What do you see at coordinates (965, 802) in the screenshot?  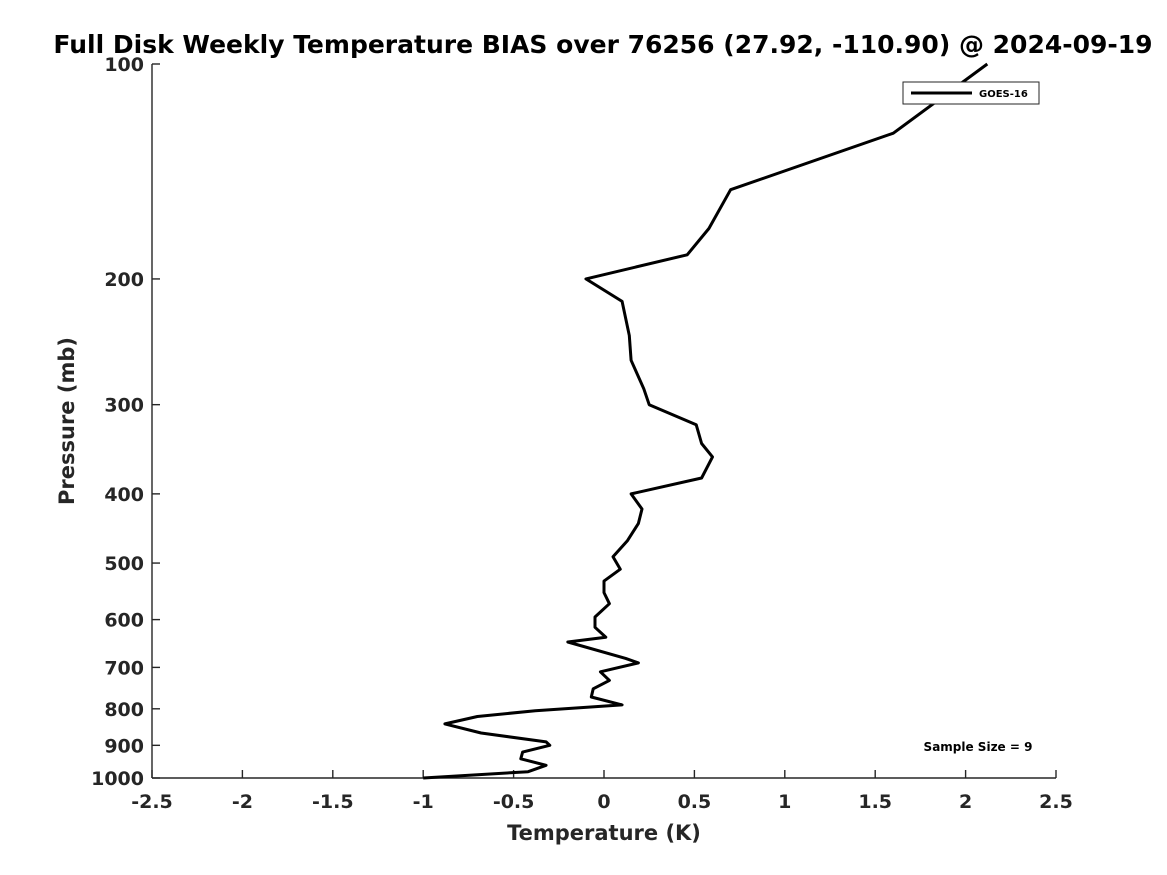 I see `x-tick-label: 2` at bounding box center [965, 802].